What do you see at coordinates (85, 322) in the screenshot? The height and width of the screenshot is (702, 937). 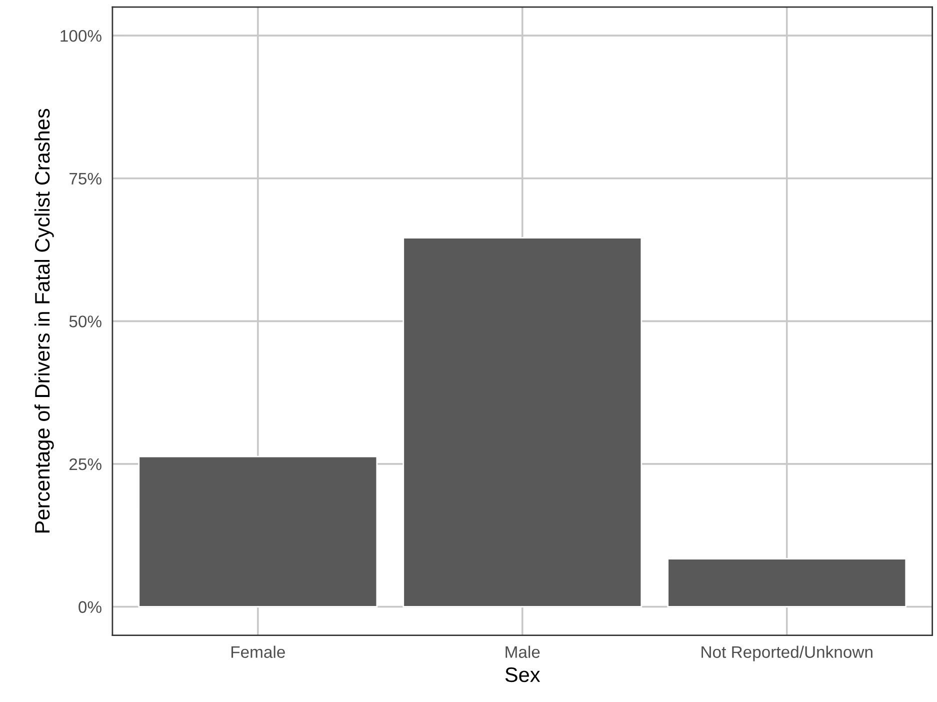 I see `y-tick-label: 50%` at bounding box center [85, 322].